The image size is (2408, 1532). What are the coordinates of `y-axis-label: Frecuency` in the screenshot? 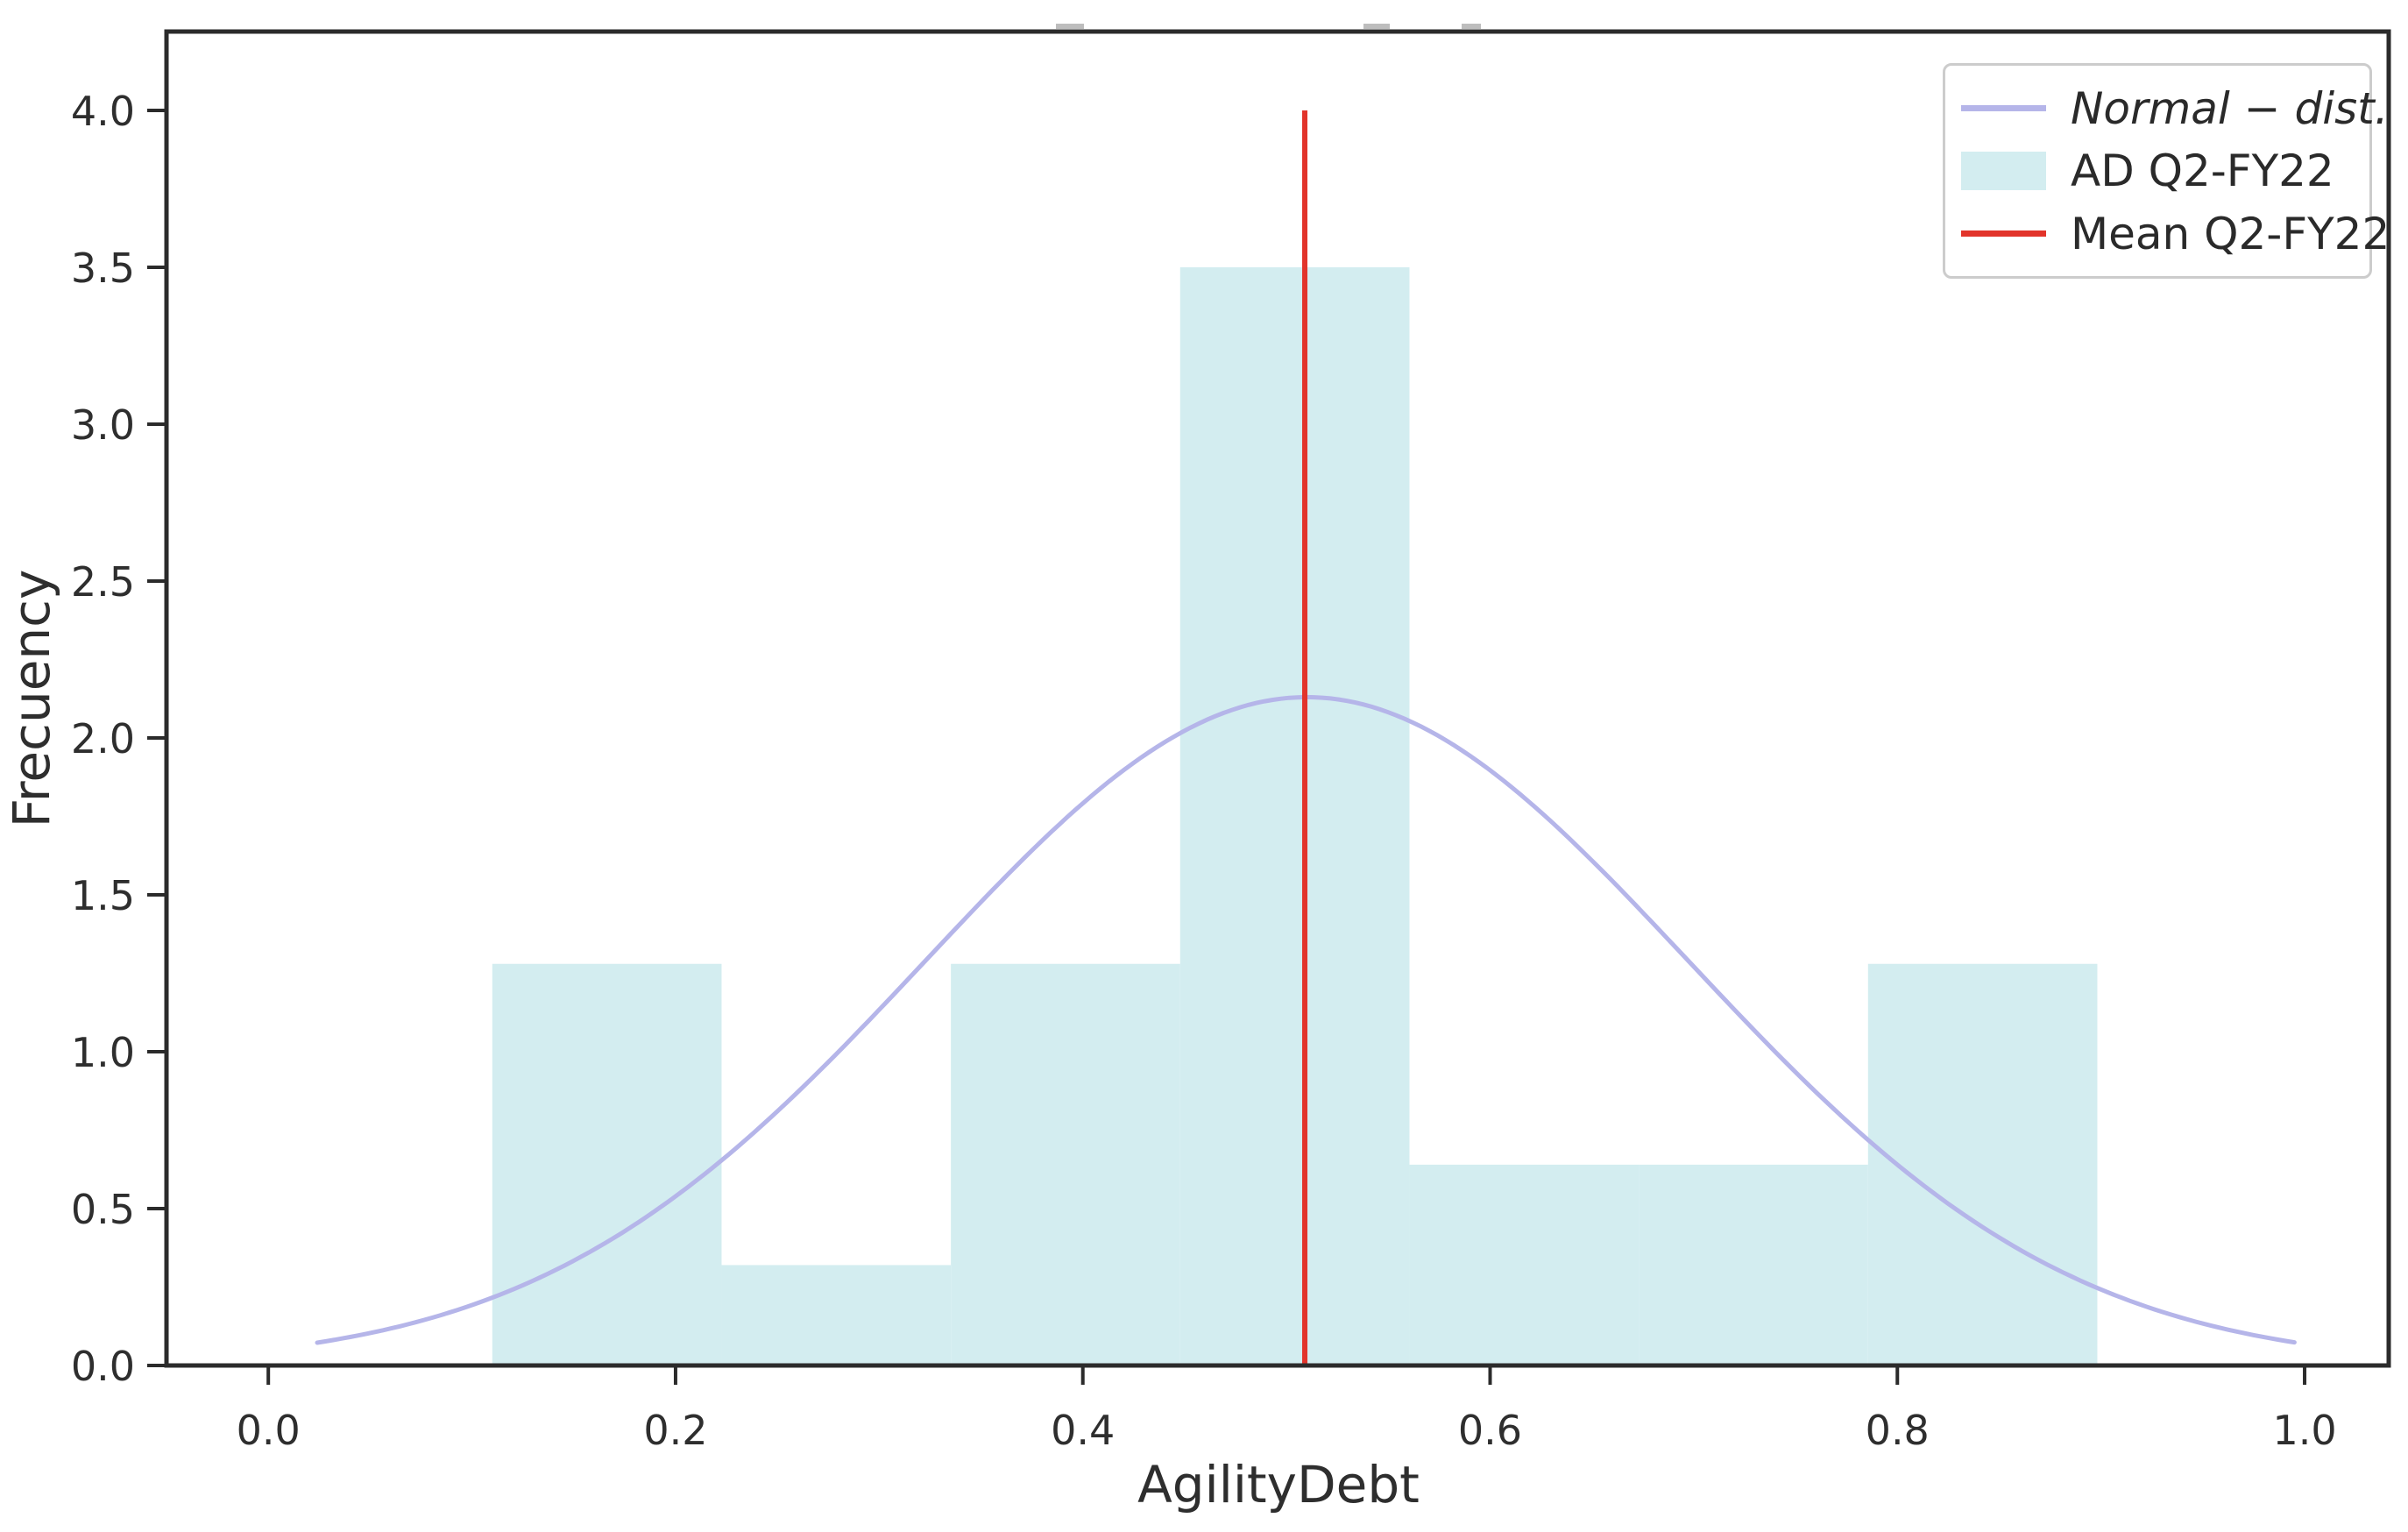 It's located at (32, 699).